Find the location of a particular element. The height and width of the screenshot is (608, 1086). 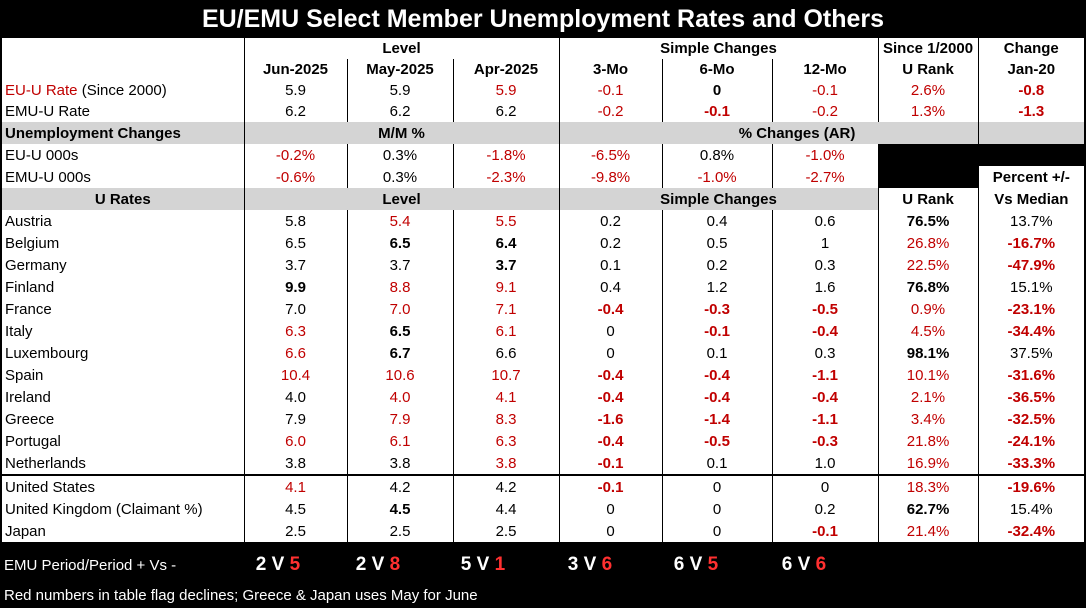

row-label: EMU-U Rate is located at coordinates (123, 111).